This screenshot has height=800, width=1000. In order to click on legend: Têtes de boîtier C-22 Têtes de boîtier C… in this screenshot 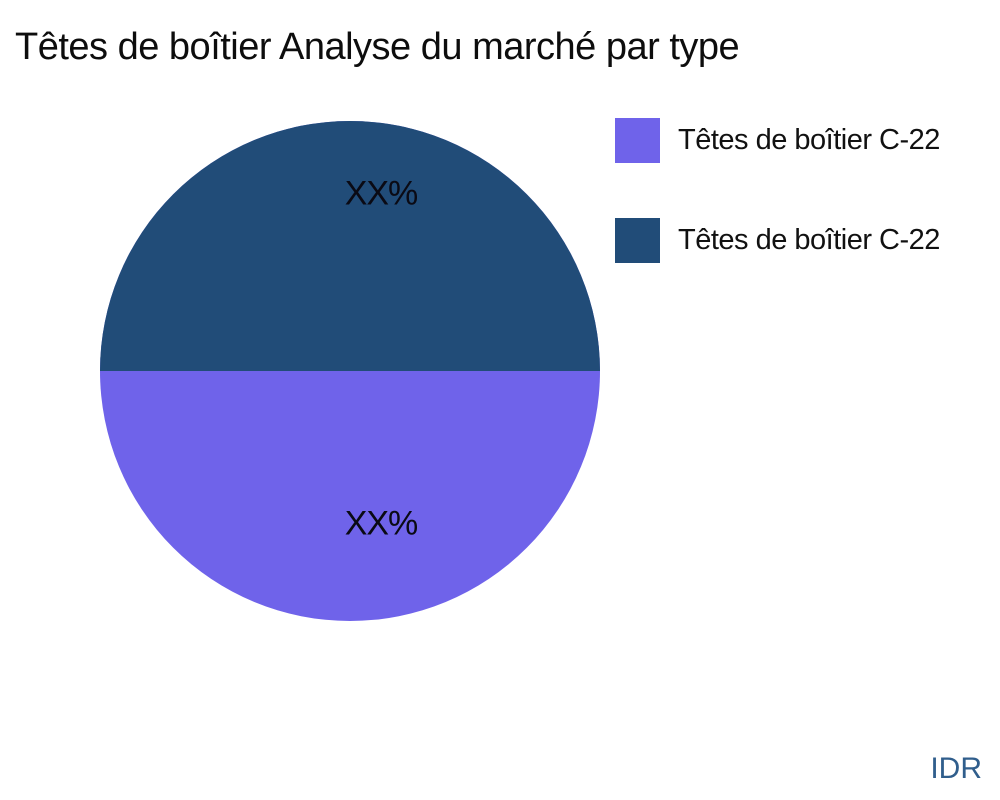, I will do `click(777, 190)`.